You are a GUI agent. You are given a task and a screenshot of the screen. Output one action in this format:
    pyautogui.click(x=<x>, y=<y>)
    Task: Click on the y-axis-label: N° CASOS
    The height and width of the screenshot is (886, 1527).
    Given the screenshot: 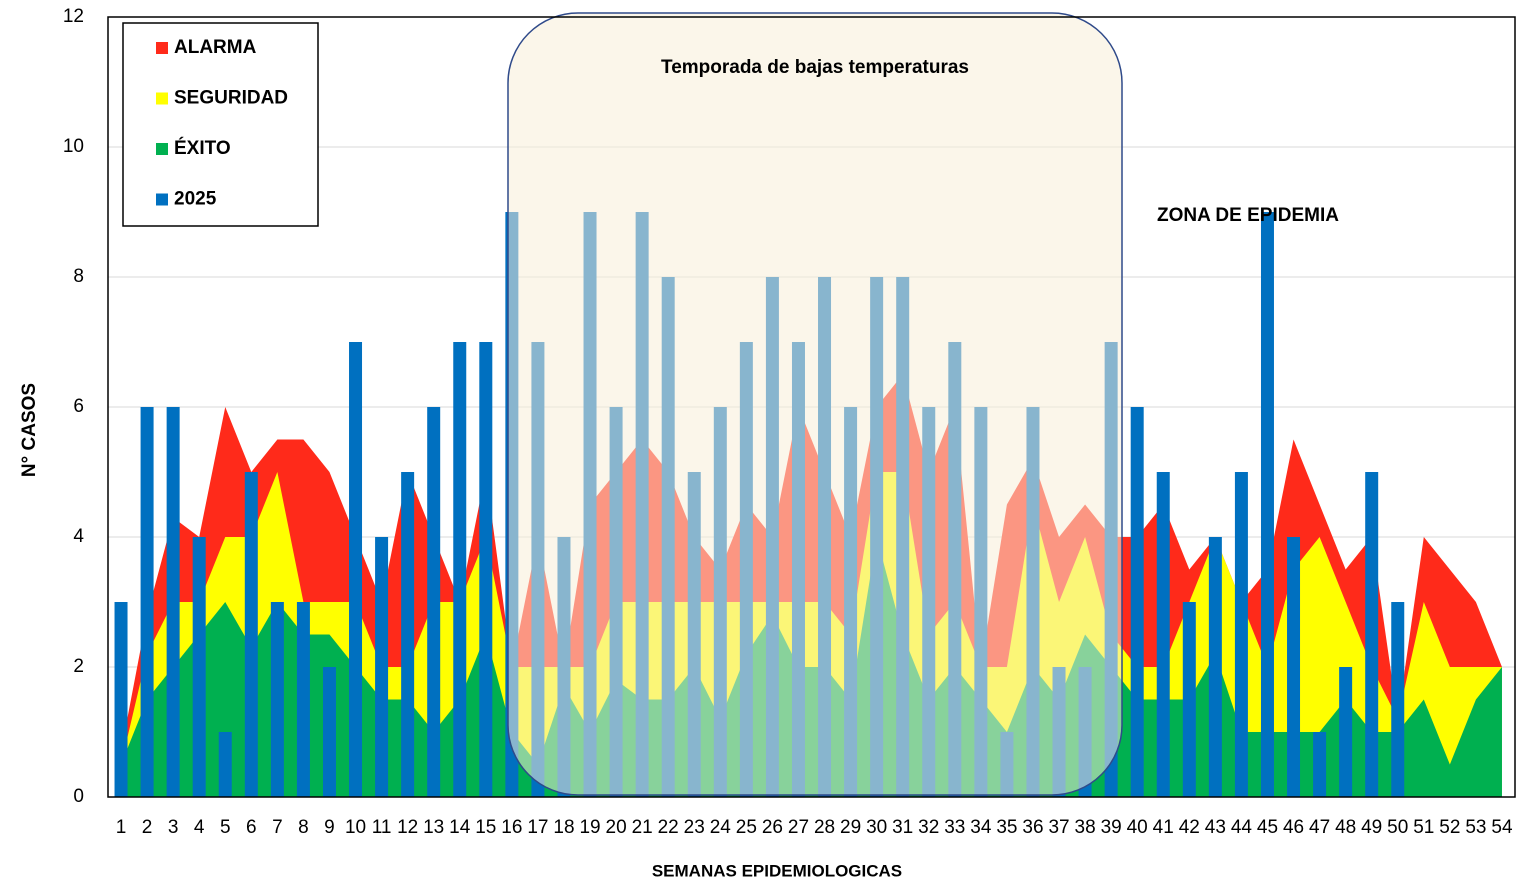 What is the action you would take?
    pyautogui.click(x=29, y=430)
    